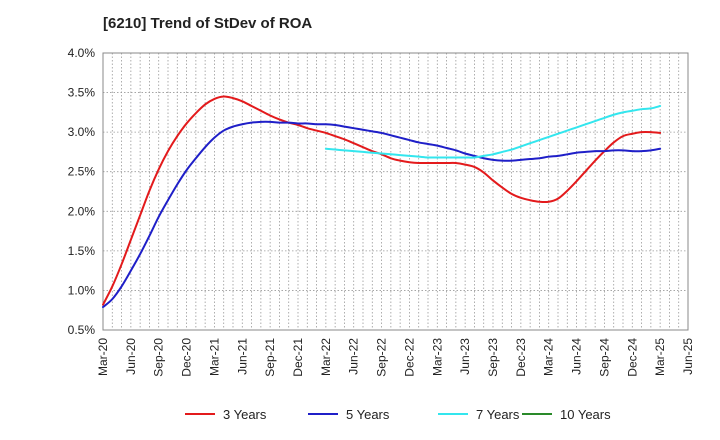  What do you see at coordinates (159, 357) in the screenshot?
I see `x-tick-label: Sep-20` at bounding box center [159, 357].